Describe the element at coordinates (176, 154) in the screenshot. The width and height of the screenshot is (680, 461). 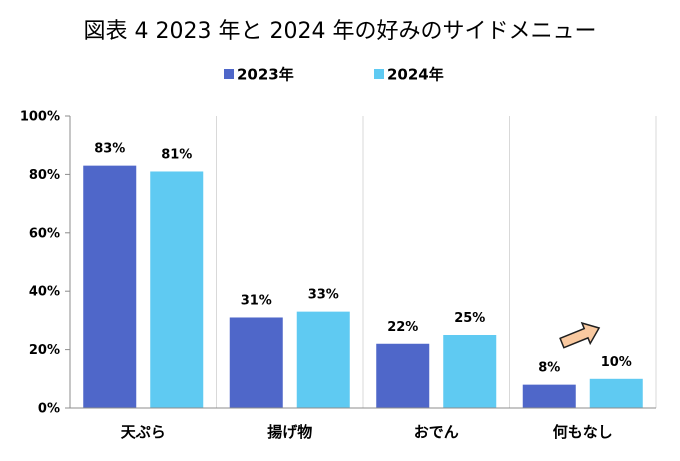
I see `data-label-2-1: 81%` at that location.